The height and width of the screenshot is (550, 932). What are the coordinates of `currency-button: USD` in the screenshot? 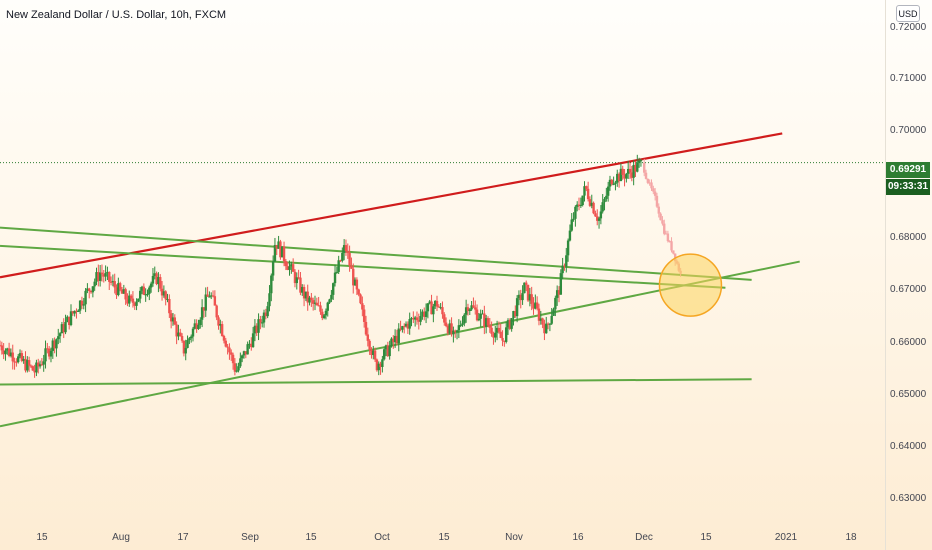 It's located at (908, 13).